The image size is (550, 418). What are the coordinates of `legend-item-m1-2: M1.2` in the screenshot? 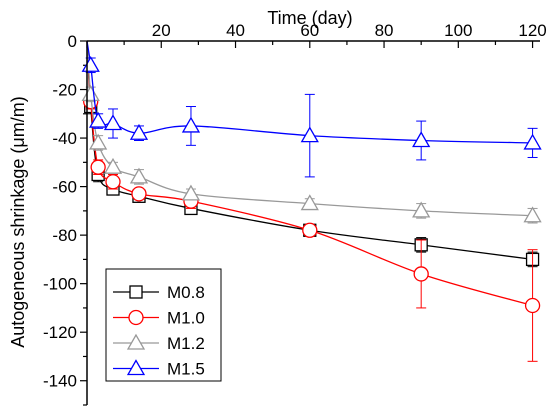 It's located at (159, 343).